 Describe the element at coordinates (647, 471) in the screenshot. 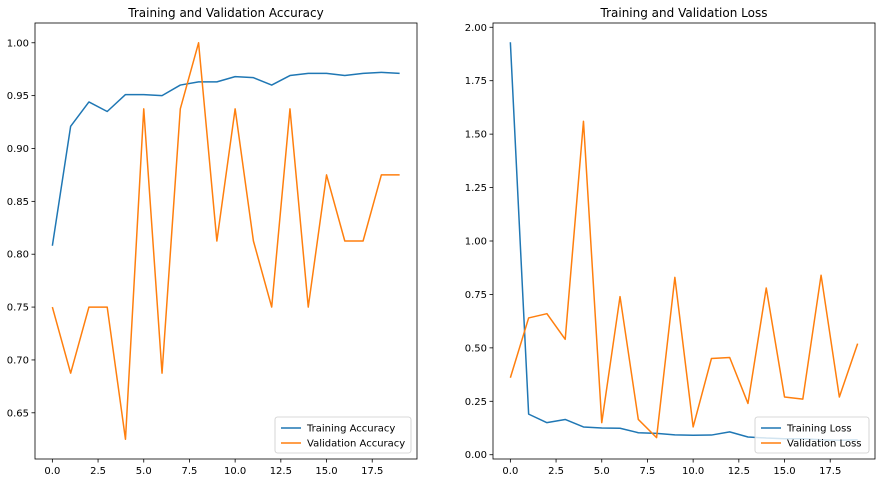

I see `loss-x-tick-label: 7.5` at that location.